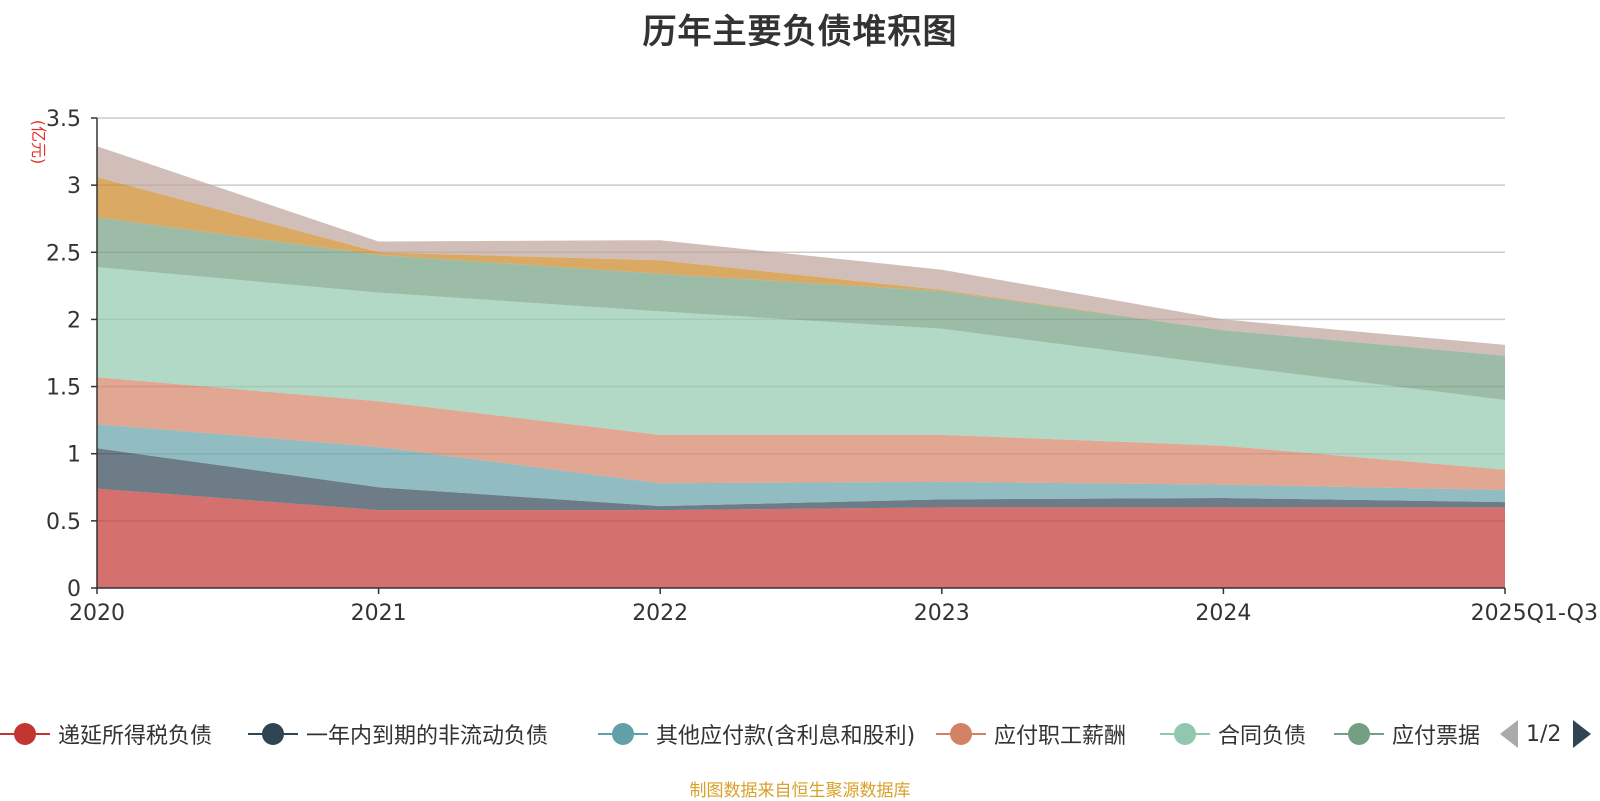  Describe the element at coordinates (1582, 734) in the screenshot. I see `legend-next-page-icon` at that location.